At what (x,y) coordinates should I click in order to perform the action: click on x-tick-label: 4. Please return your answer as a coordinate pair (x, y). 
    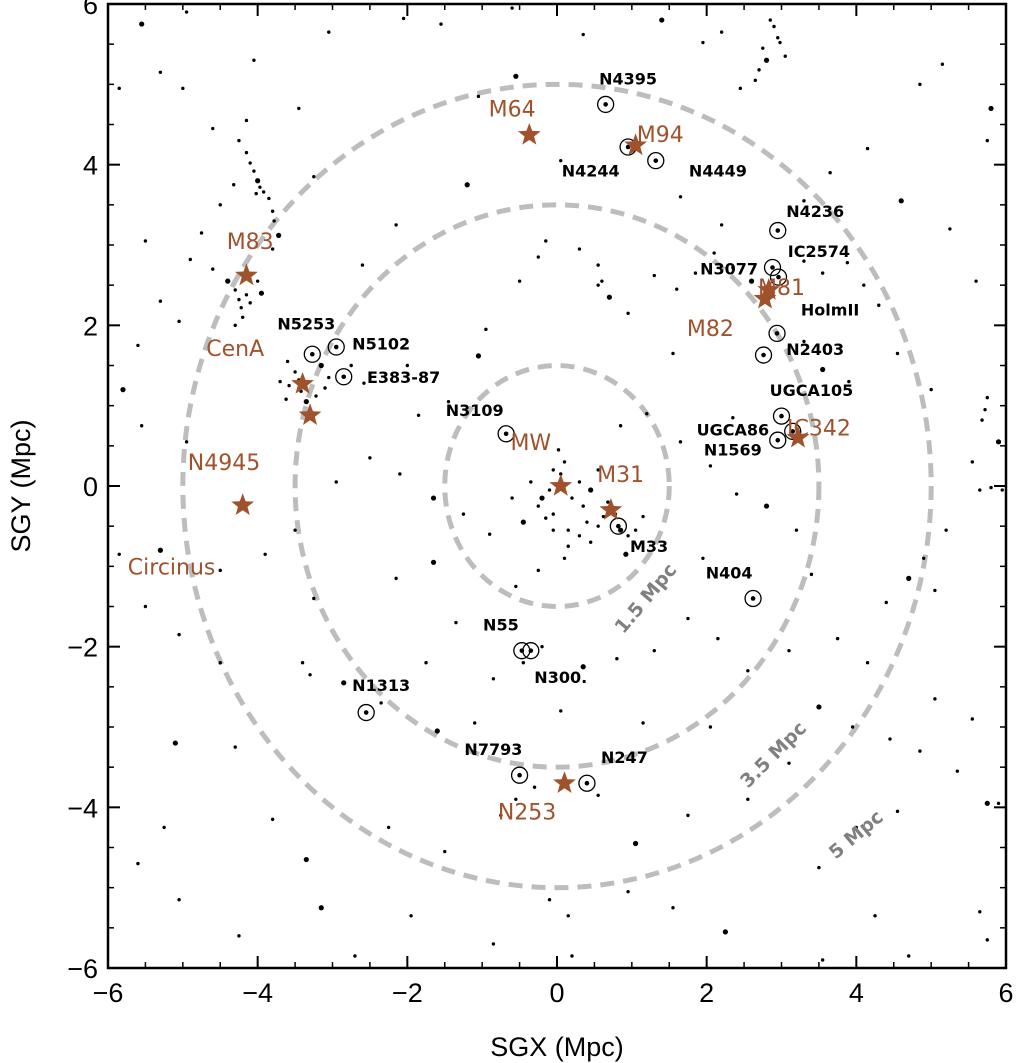
    Looking at the image, I should click on (856, 993).